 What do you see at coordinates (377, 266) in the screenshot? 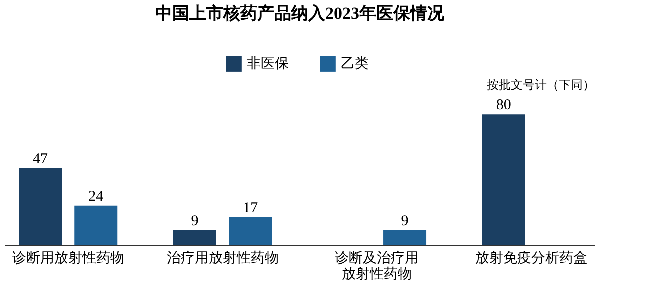
I see `x-tick-label: 诊断及治疗用放射性药物` at bounding box center [377, 266].